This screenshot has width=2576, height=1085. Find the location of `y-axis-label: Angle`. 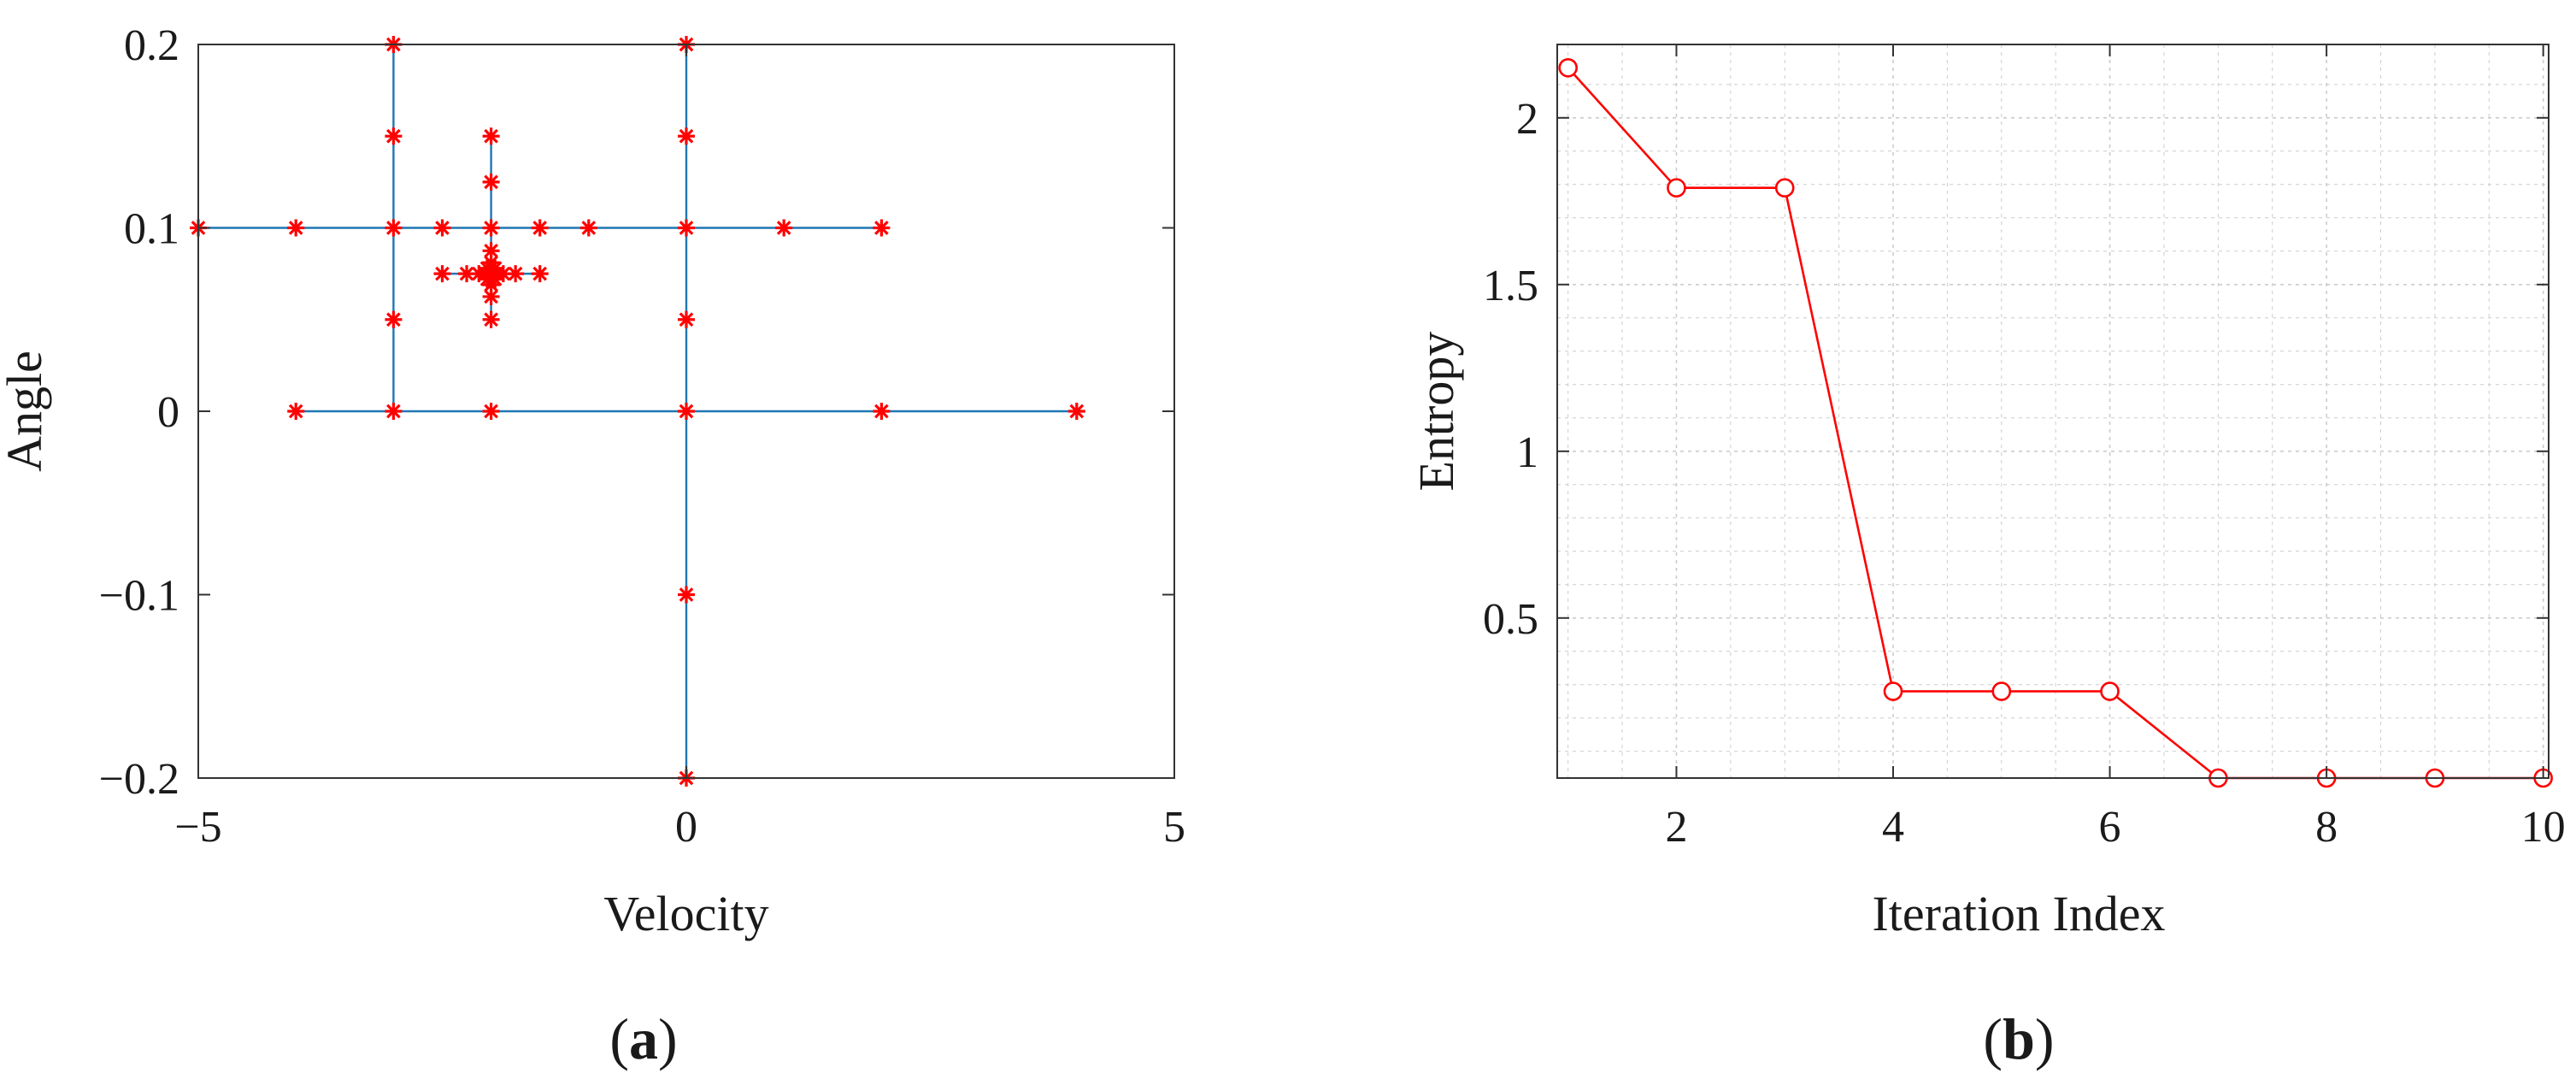

y-axis-label: Angle is located at coordinates (26, 411).